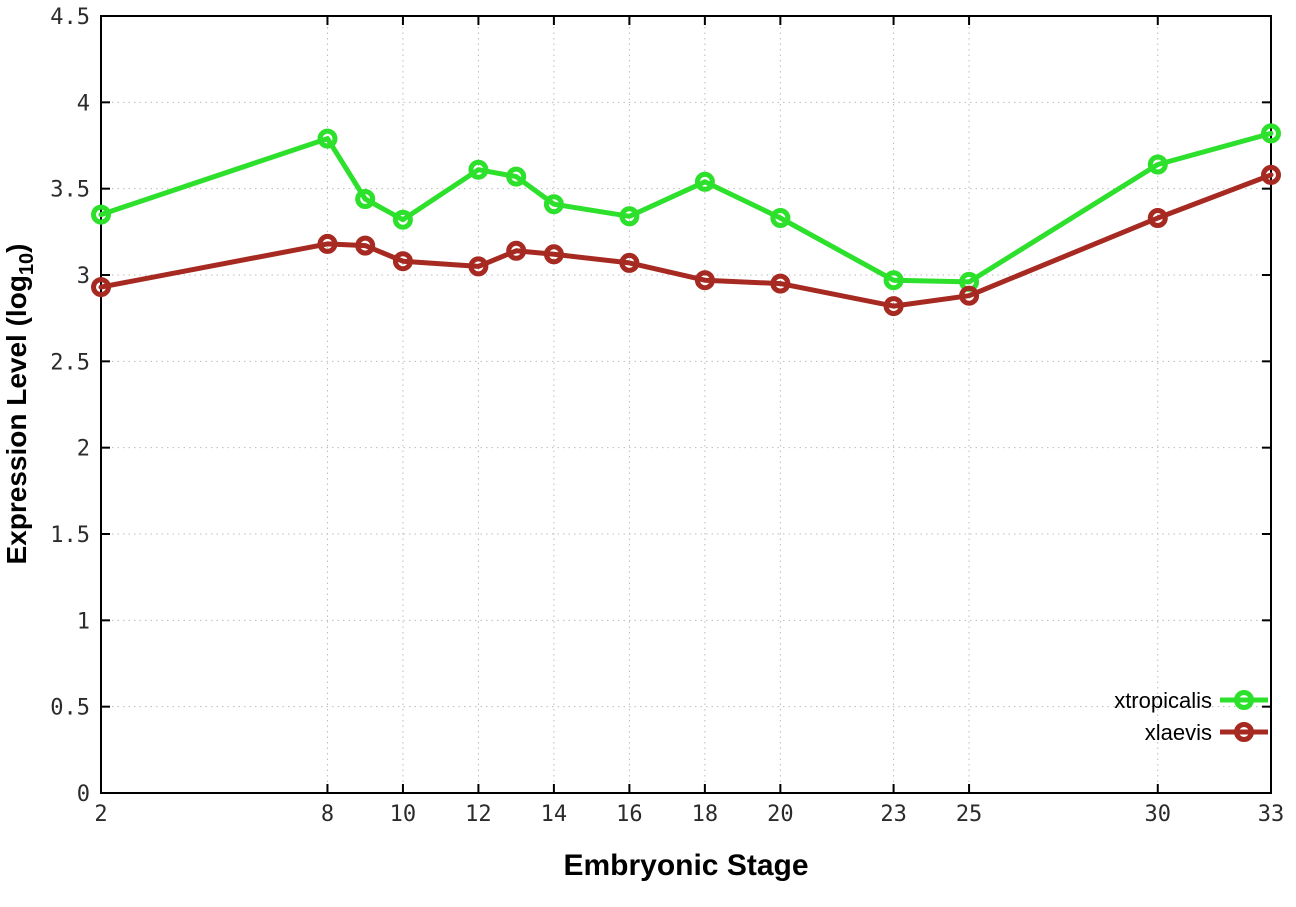 The width and height of the screenshot is (1296, 907). What do you see at coordinates (83, 276) in the screenshot?
I see `y-tick-label-3: 3` at bounding box center [83, 276].